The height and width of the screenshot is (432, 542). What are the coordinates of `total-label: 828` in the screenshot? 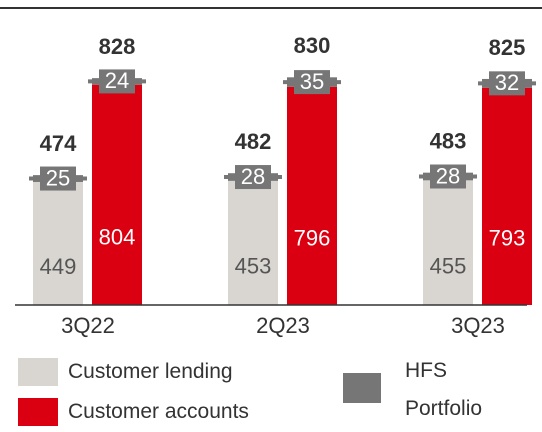 It's located at (117, 46).